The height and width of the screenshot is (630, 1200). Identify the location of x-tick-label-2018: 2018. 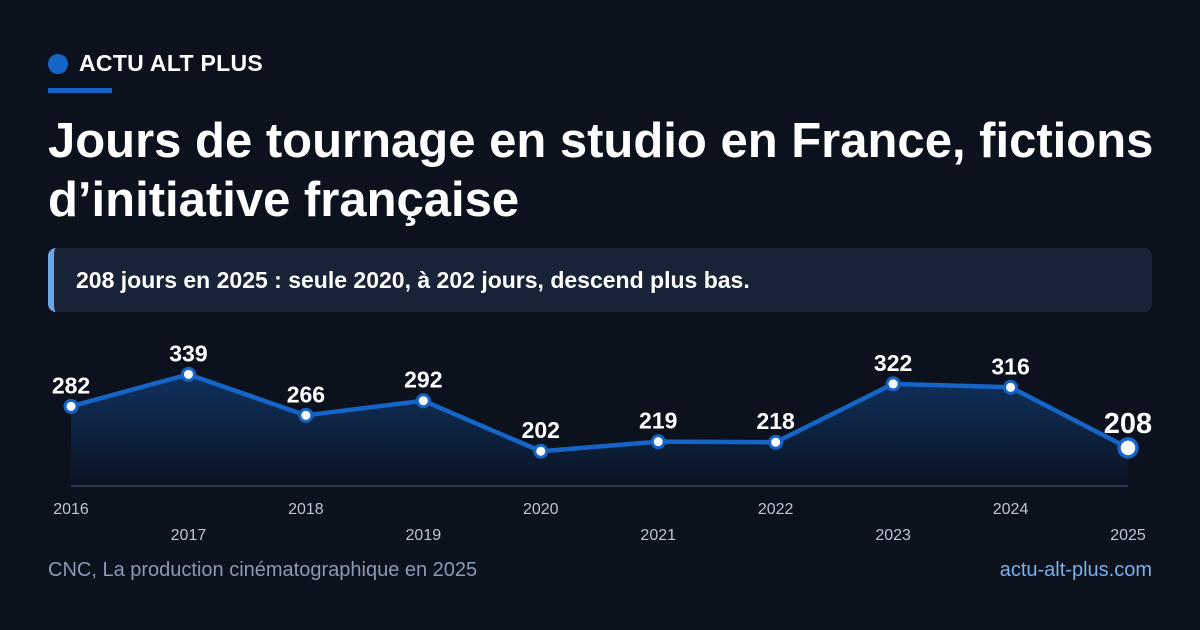
(306, 509).